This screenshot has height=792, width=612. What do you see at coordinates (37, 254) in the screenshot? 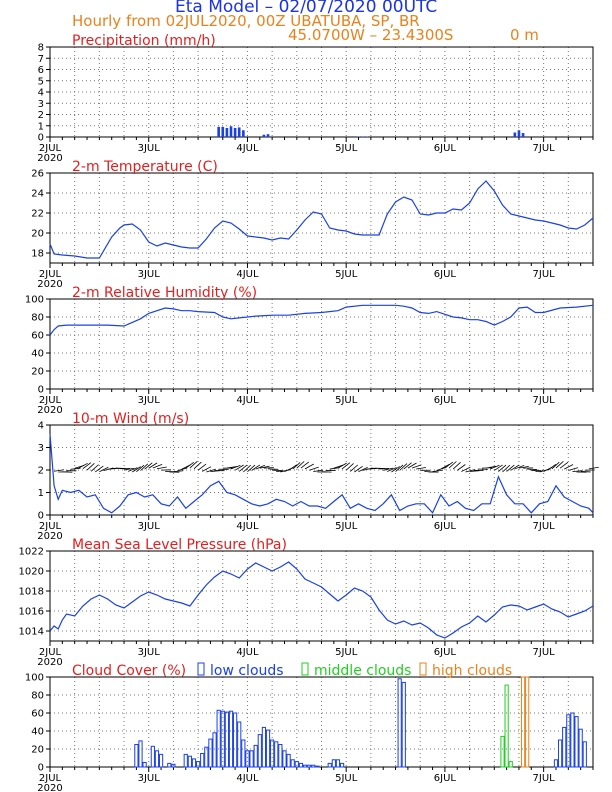
I see `temp-ytick-label: 18` at bounding box center [37, 254].